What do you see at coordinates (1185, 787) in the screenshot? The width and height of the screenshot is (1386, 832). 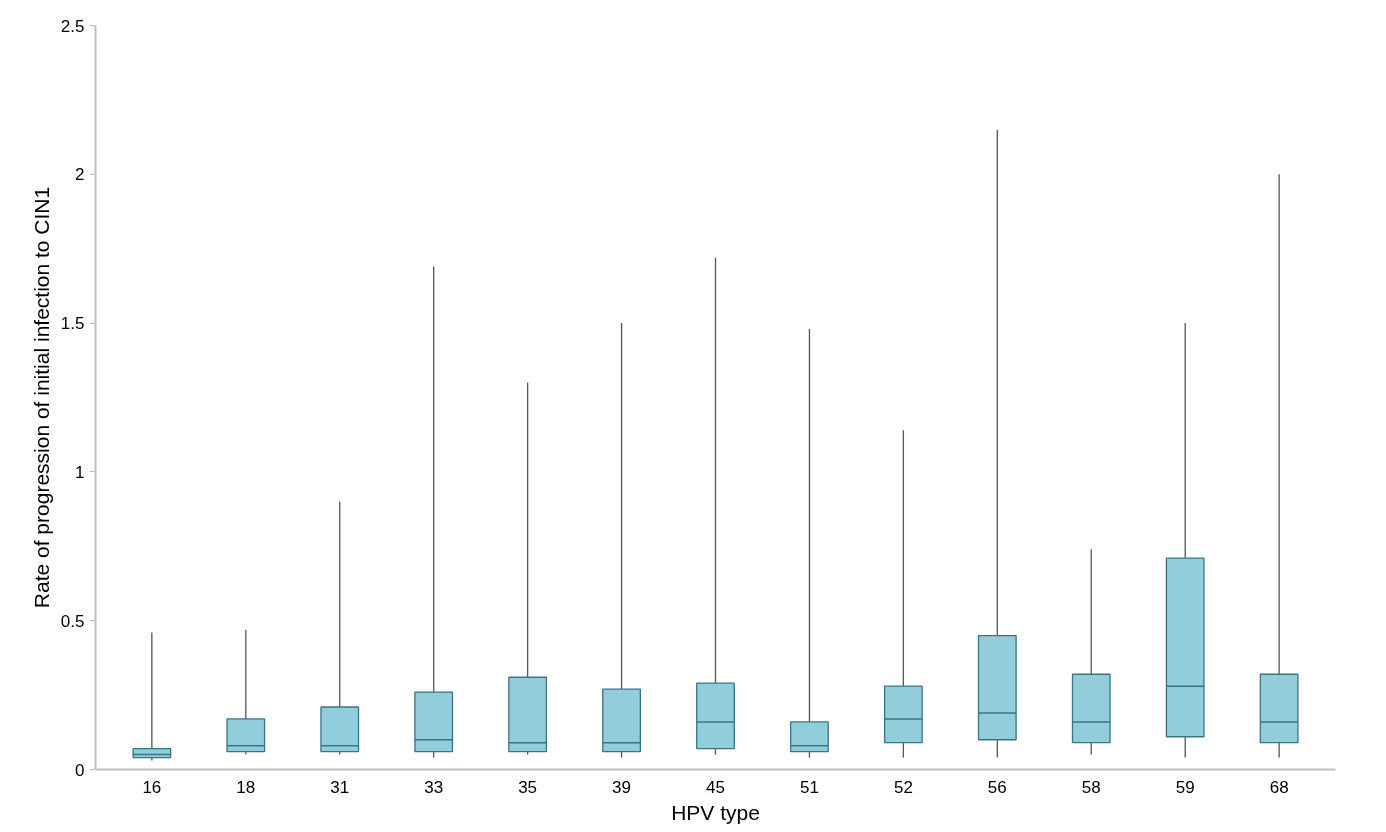 I see `x-tick-label: 59` at bounding box center [1185, 787].